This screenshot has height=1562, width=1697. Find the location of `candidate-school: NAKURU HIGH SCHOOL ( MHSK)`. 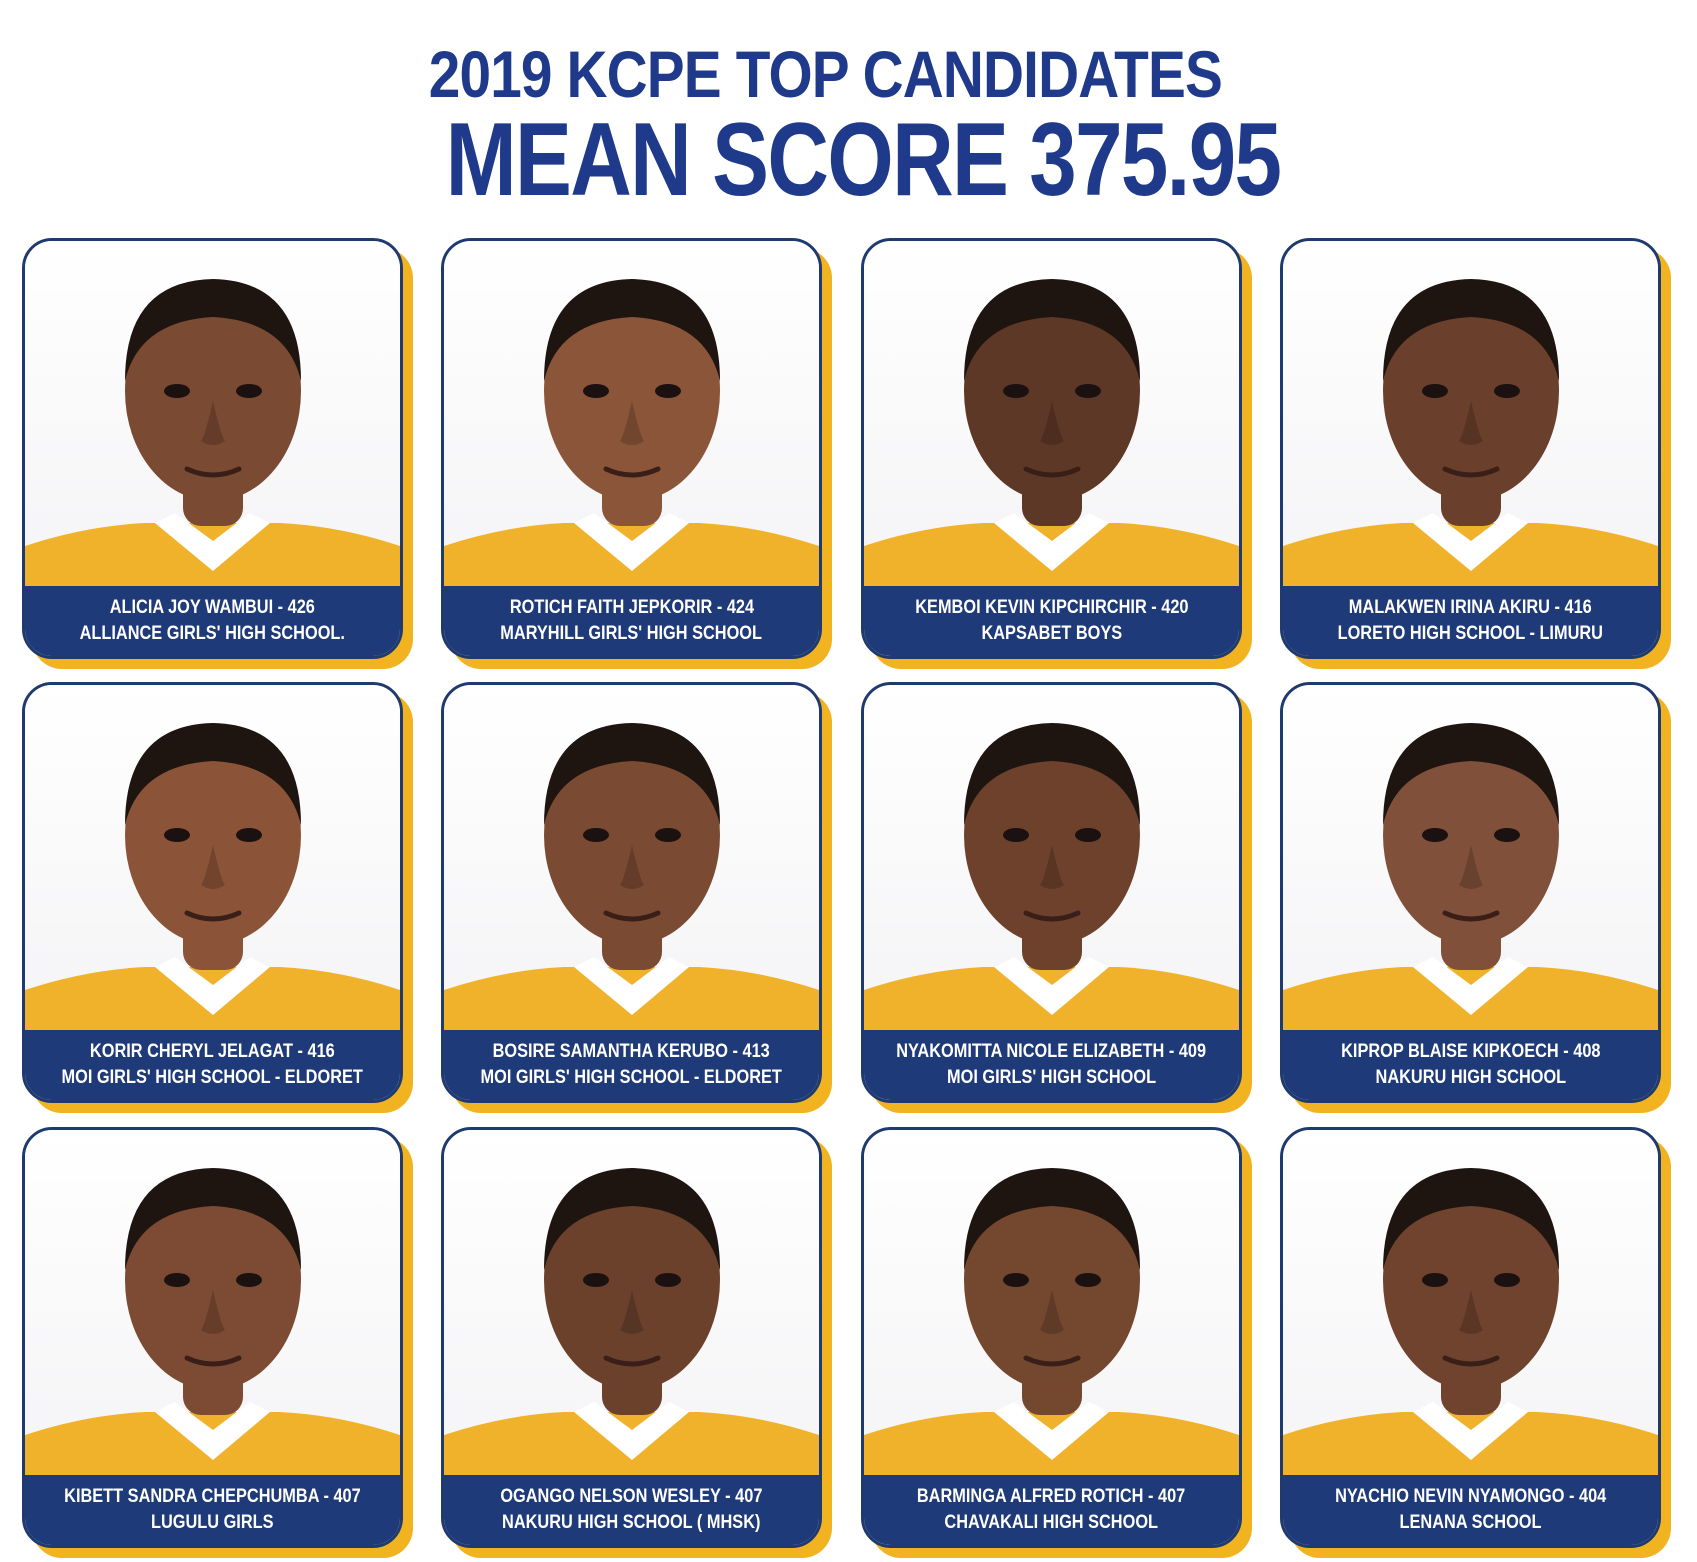

candidate-school: NAKURU HIGH SCHOOL ( MHSK) is located at coordinates (631, 1522).